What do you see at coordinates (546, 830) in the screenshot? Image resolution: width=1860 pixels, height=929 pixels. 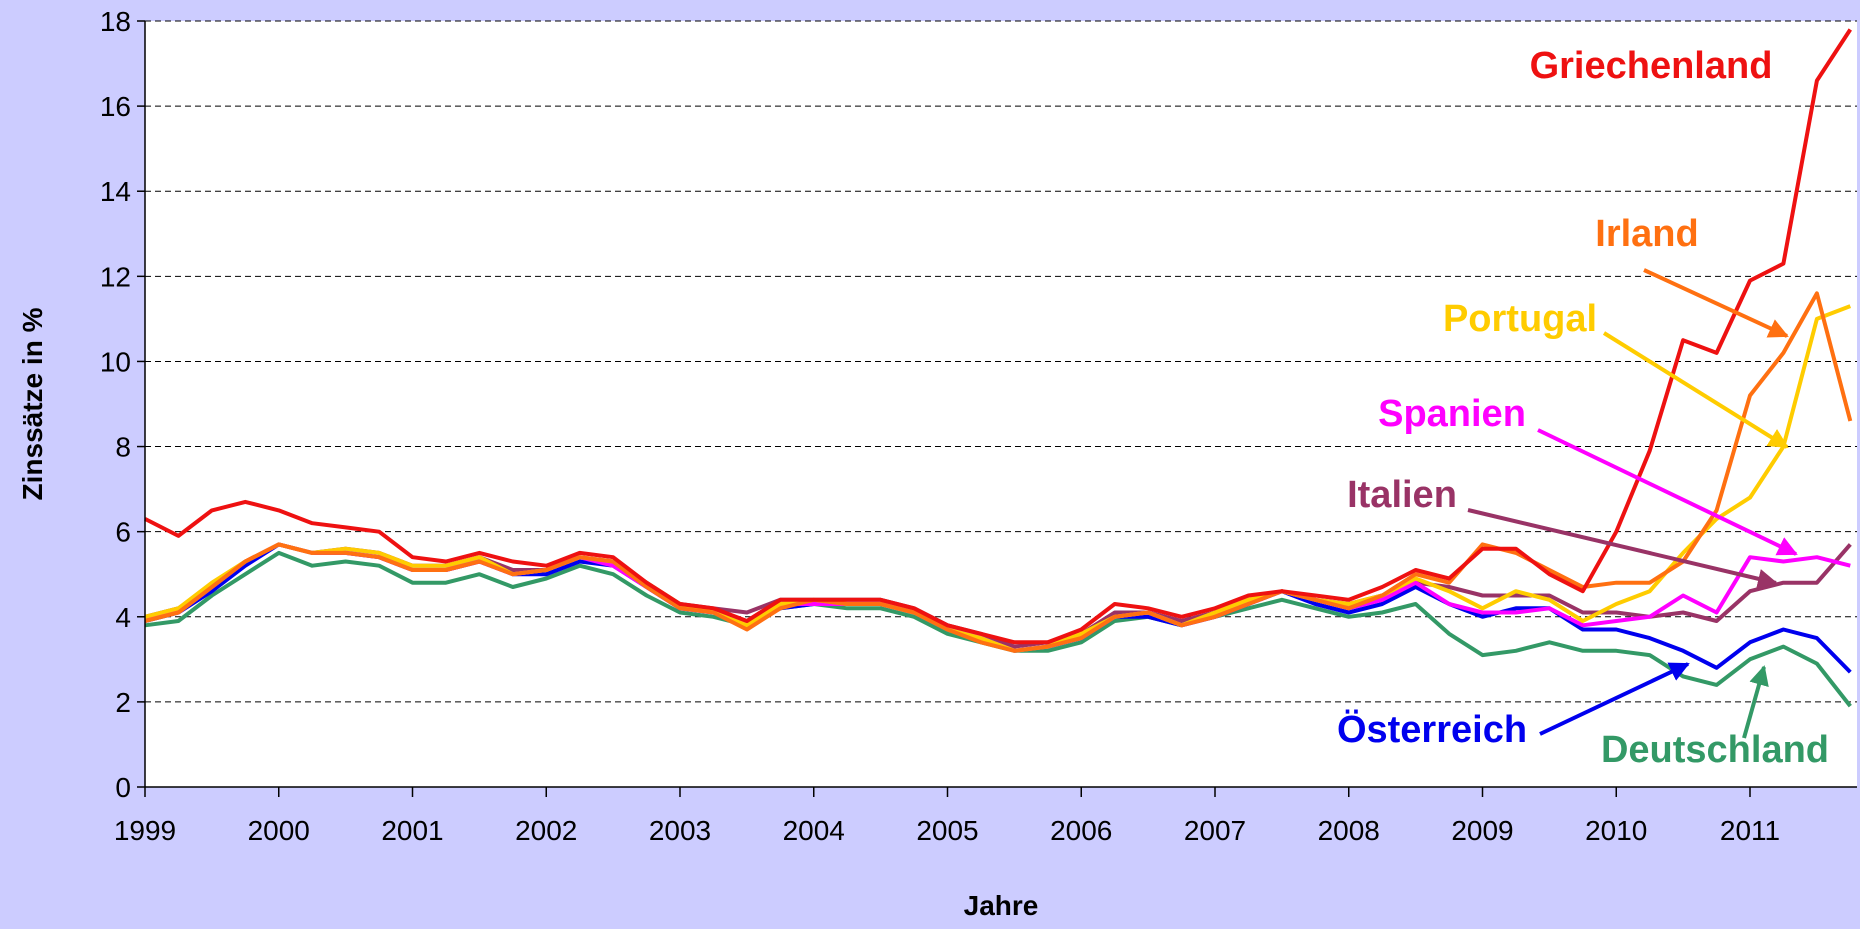 I see `x-tick-label: 2002` at bounding box center [546, 830].